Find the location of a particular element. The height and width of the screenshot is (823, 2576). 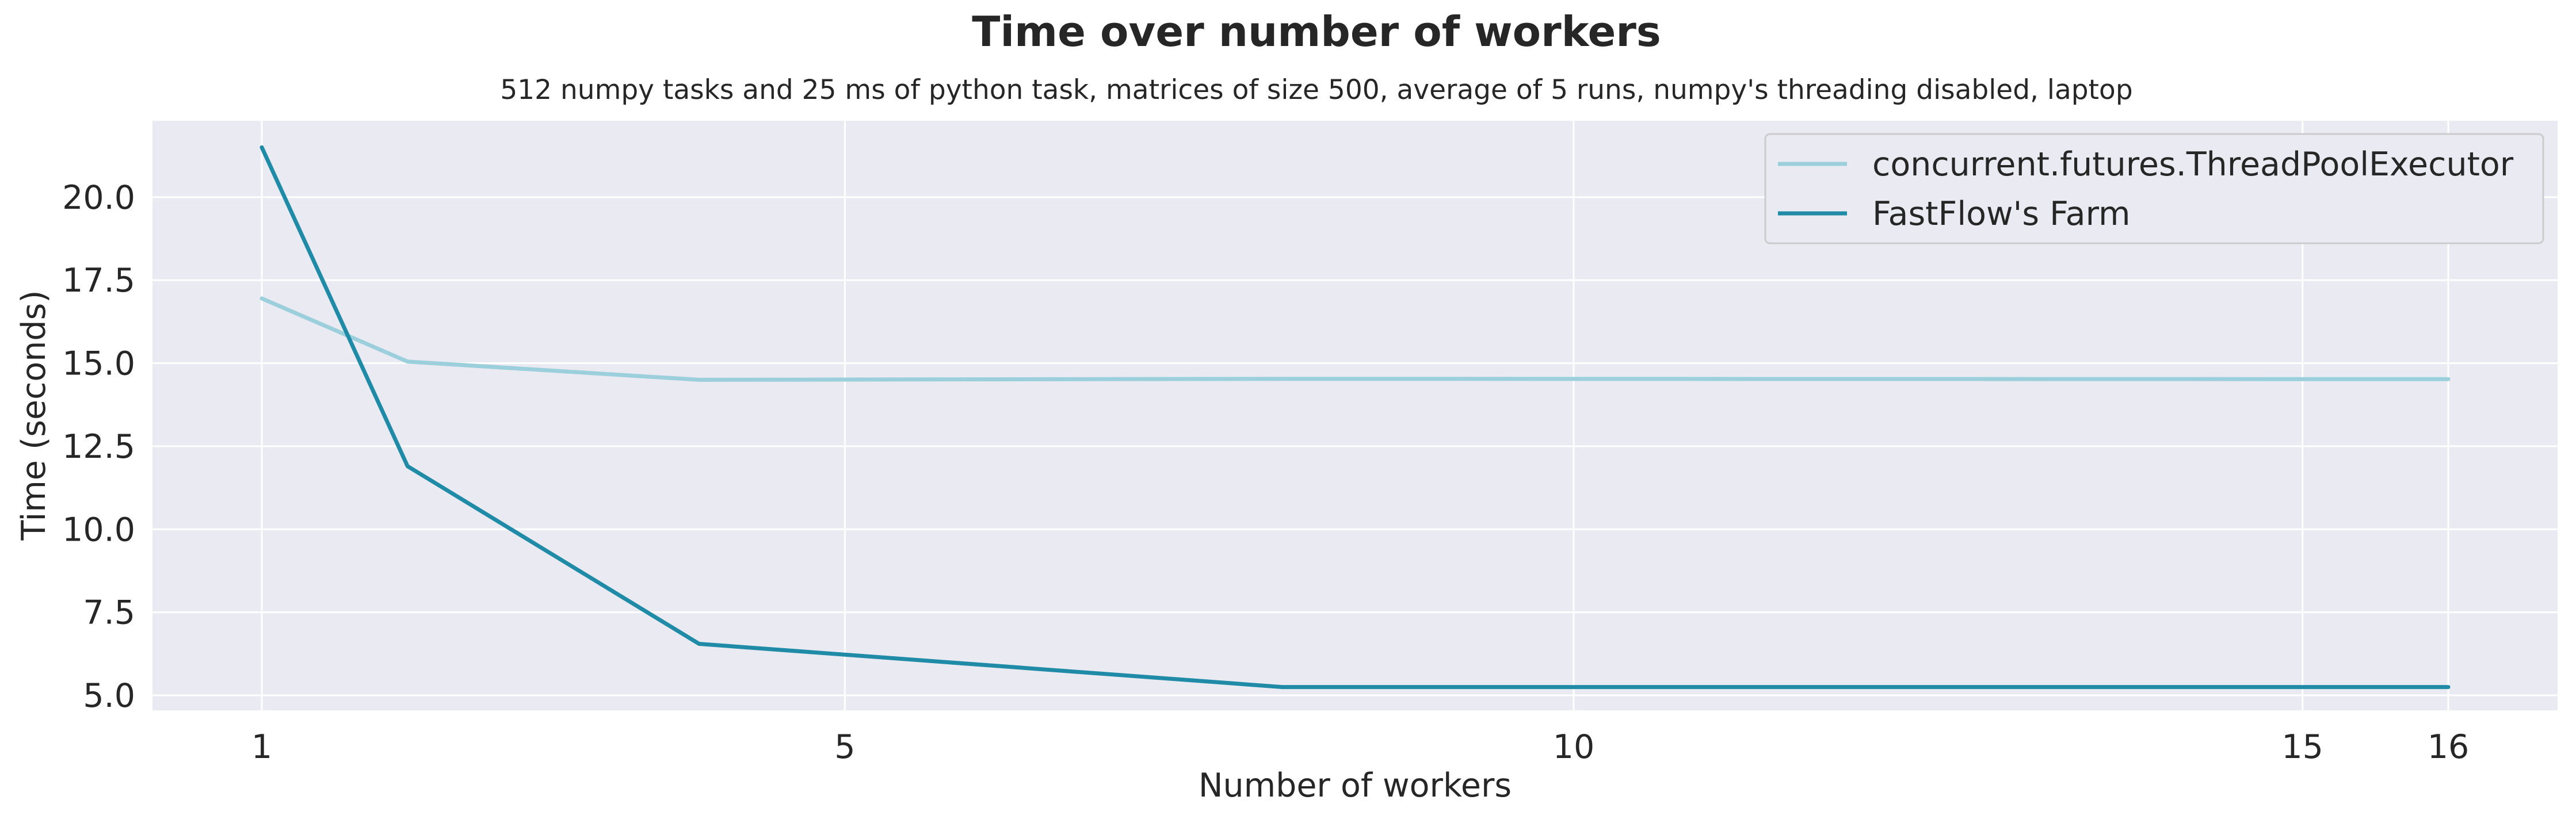

x-axis-label: Number of workers is located at coordinates (1355, 786).